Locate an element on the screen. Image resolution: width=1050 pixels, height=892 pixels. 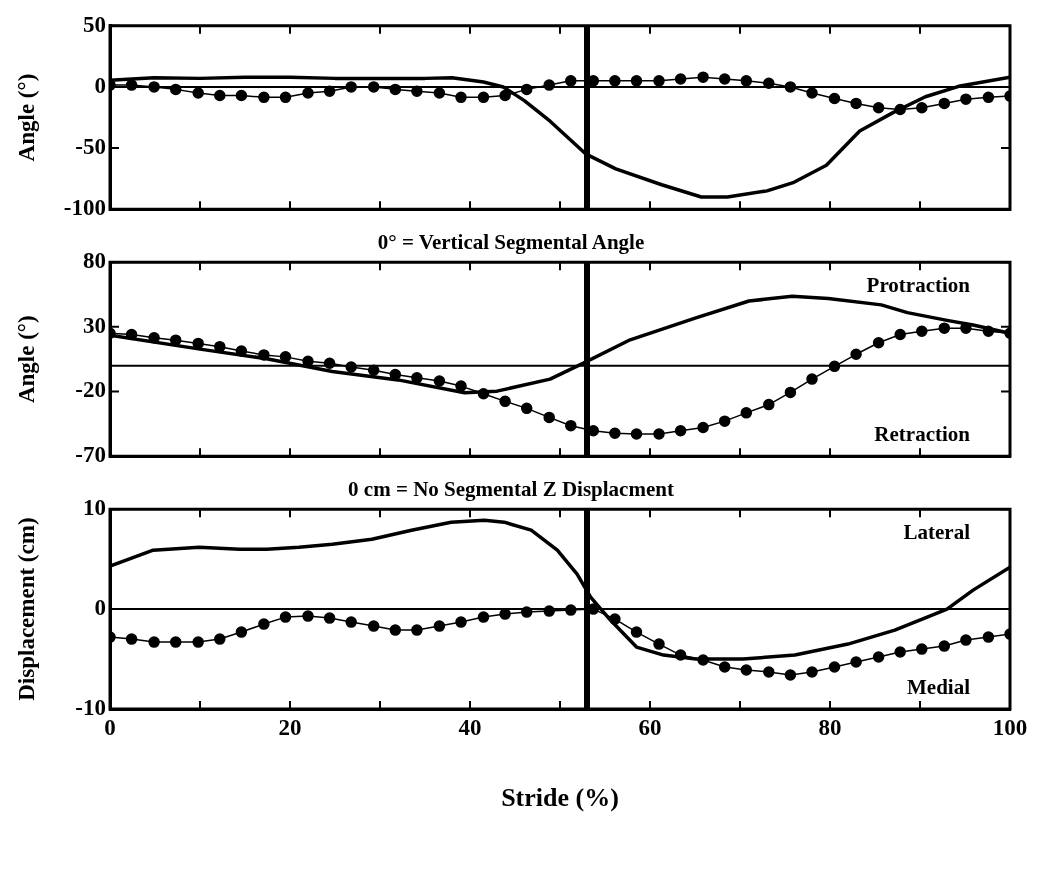
annotation: Lateral is located at coordinates (937, 532).